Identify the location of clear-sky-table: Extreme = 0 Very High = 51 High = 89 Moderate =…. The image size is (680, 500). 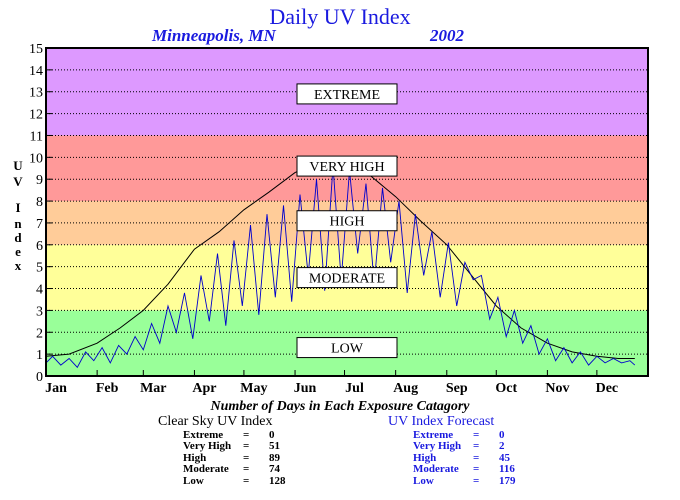
(234, 458).